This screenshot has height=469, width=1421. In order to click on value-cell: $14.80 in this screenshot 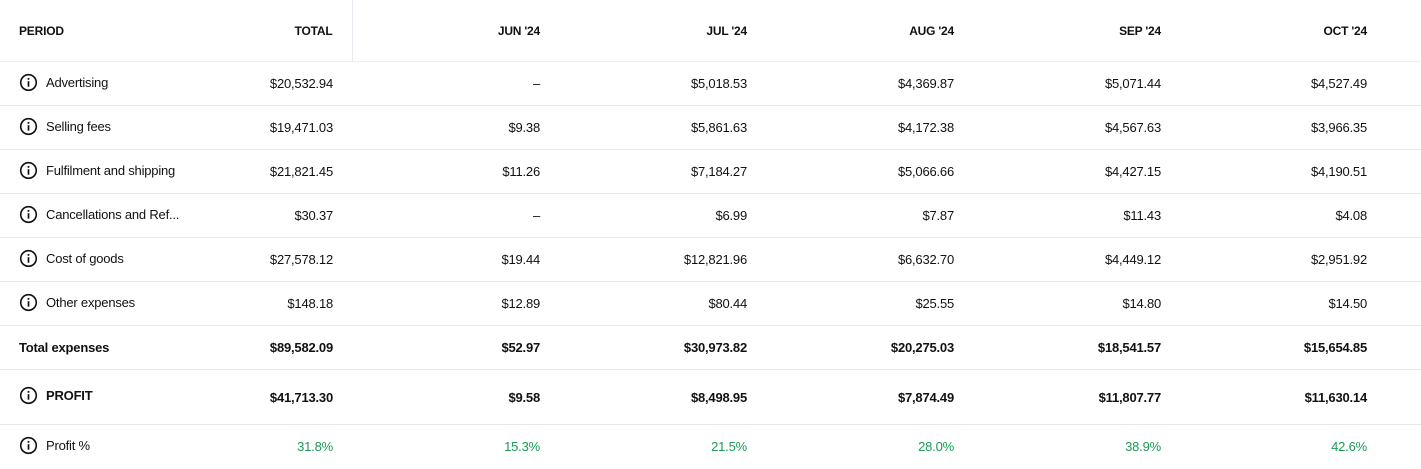, I will do `click(1076, 303)`.